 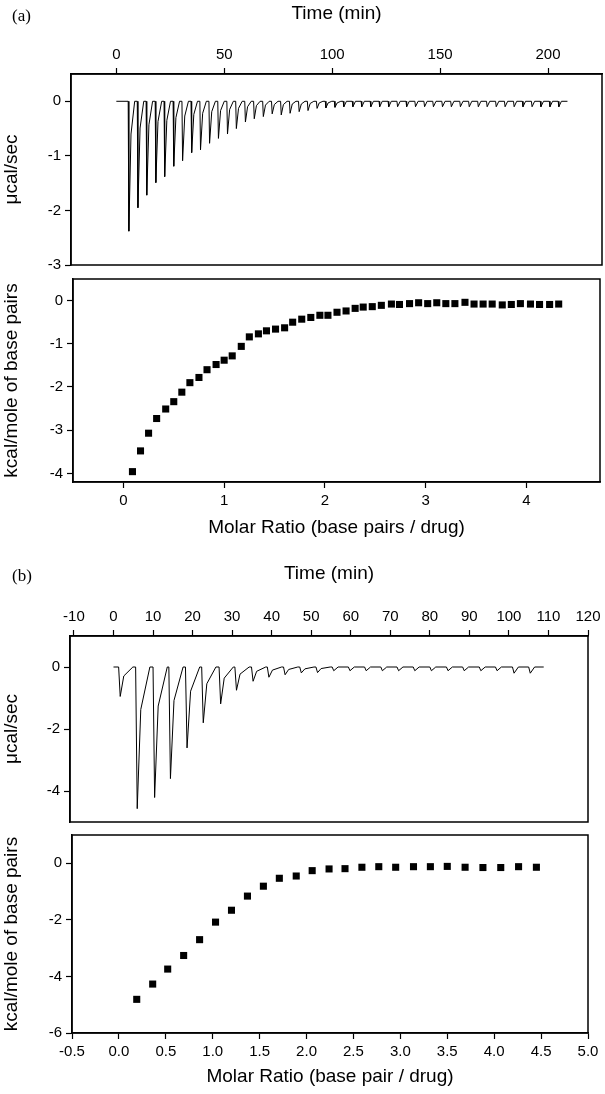 What do you see at coordinates (306, 1051) in the screenshot?
I see `x-tick-label: 2.0` at bounding box center [306, 1051].